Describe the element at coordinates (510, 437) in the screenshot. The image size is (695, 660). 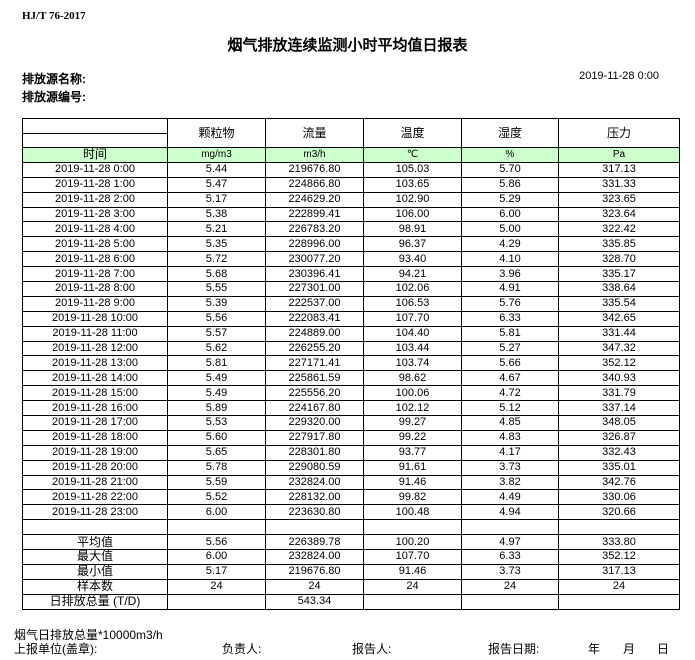
I see `value-cell: 4.83` at that location.